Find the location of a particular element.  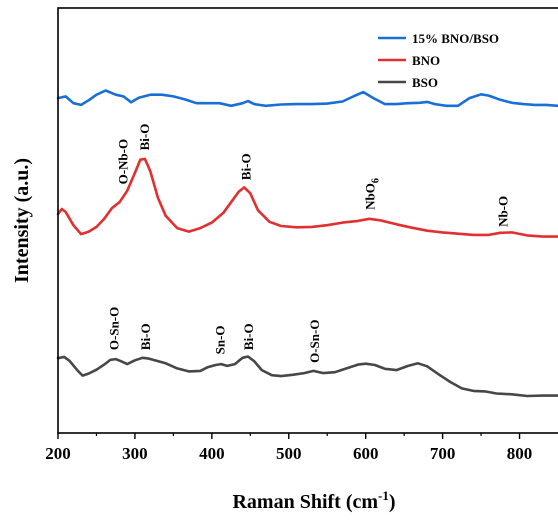

legend-label-3: BSO is located at coordinates (425, 82).